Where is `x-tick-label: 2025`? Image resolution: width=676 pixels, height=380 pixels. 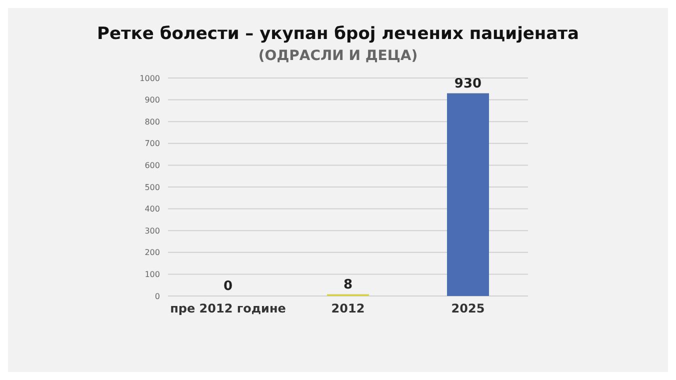
x-tick-label: 2025 is located at coordinates (468, 309).